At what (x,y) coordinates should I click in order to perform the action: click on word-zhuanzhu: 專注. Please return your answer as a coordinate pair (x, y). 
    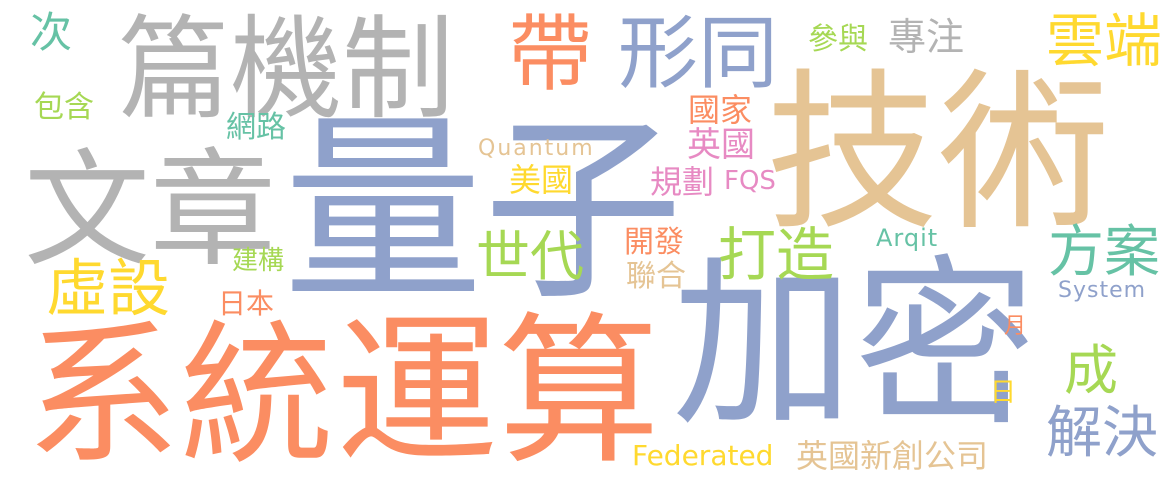
    Looking at the image, I should click on (926, 37).